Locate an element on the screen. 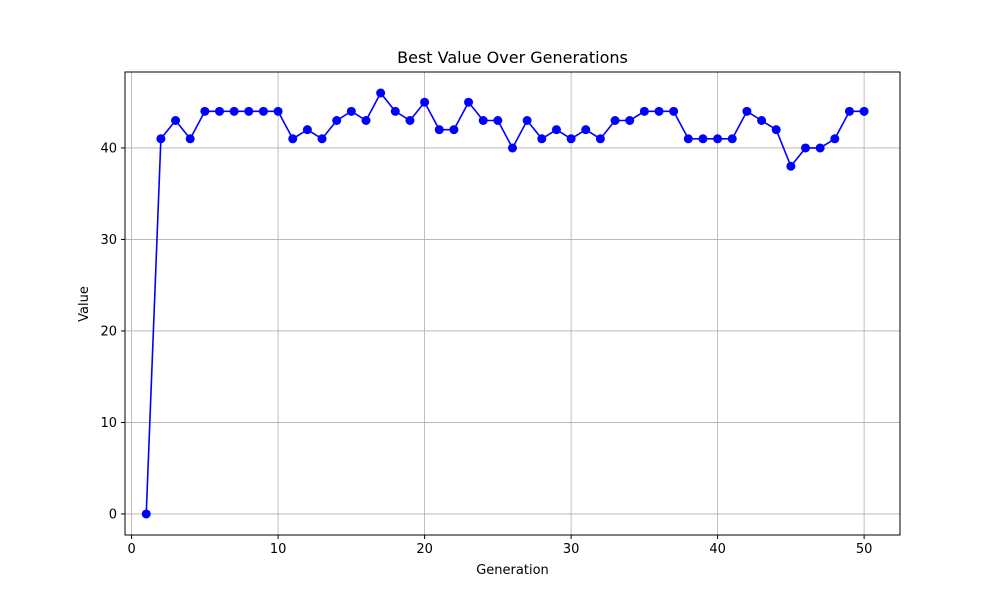  x-tick-label: 40 is located at coordinates (717, 549).